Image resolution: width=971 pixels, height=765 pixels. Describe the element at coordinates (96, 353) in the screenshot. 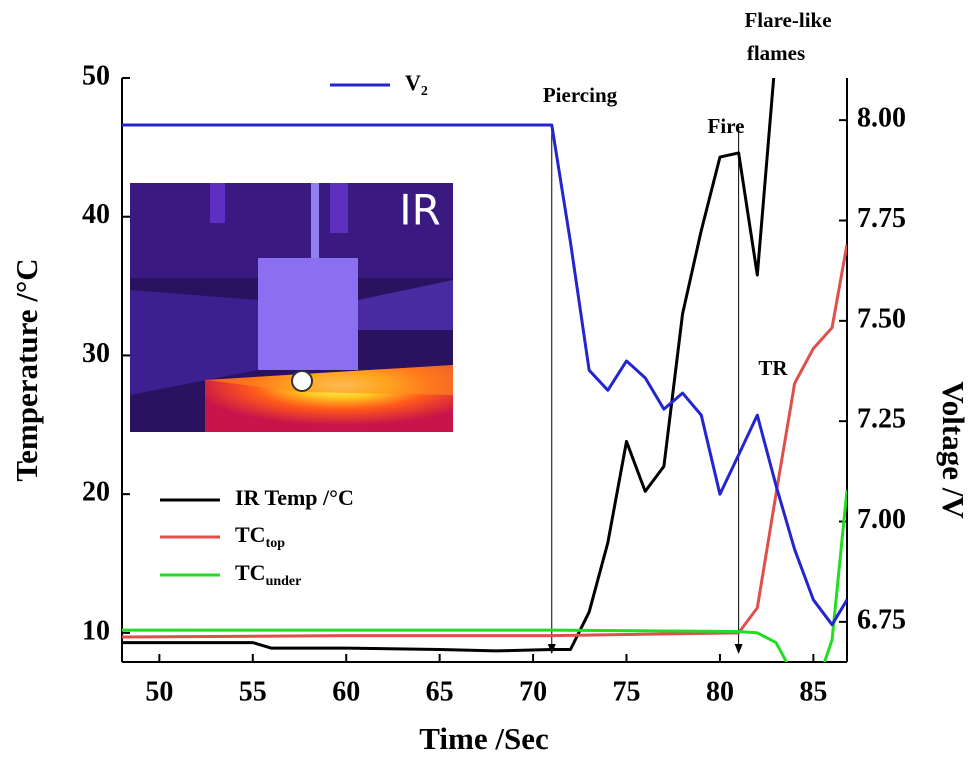

I see `y-tick-label: 30` at that location.